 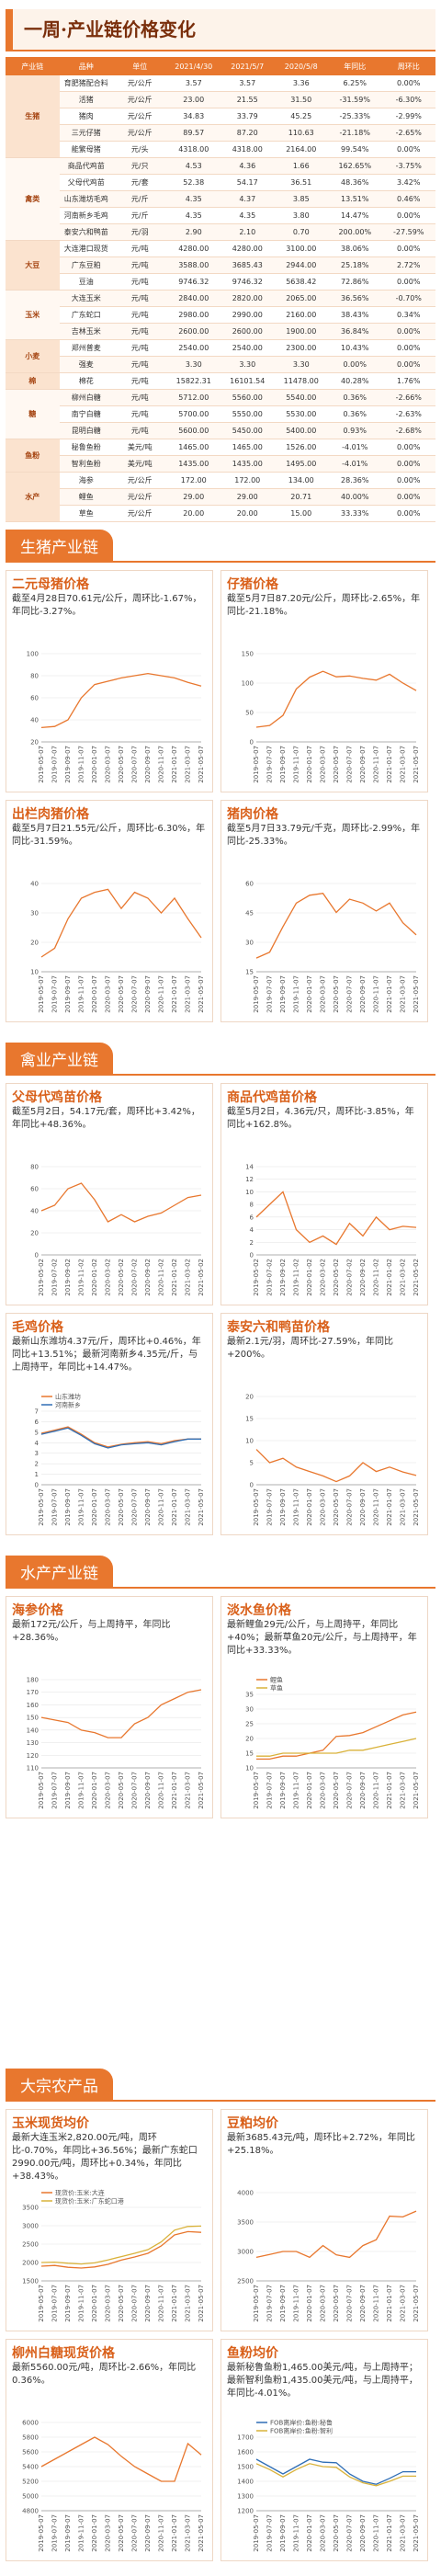 I want to click on y-tick-label: 20, so click(x=250, y=1397).